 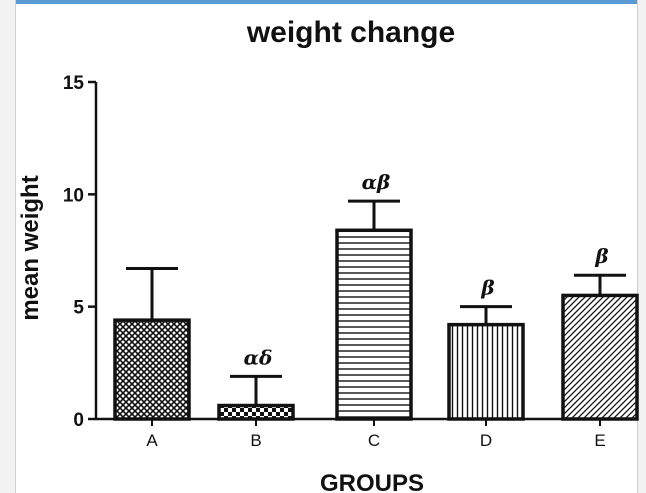 I want to click on left-border, so click(x=8, y=246).